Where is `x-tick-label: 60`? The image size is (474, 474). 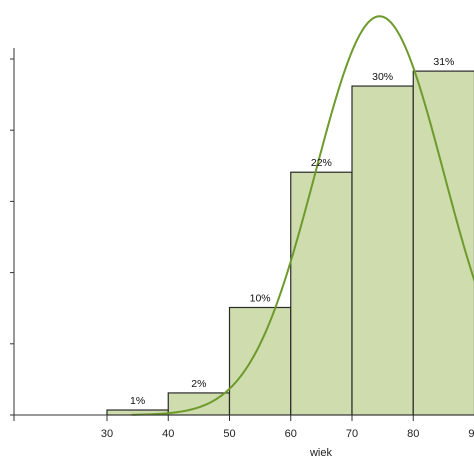 x-tick-label: 60 is located at coordinates (291, 434).